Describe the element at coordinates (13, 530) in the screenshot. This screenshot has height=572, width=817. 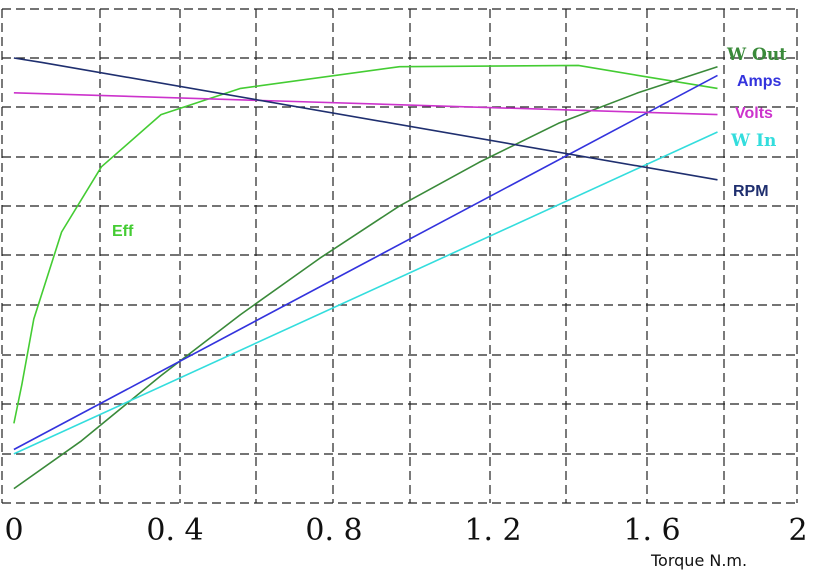
I see `x-tick-label: 0` at that location.